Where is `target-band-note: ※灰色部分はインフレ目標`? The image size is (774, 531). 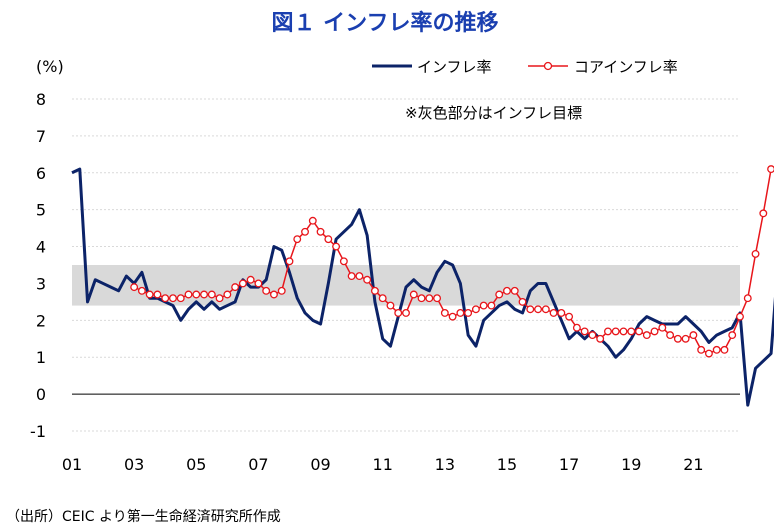 target-band-note: ※灰色部分はインフレ目標 is located at coordinates (493, 113).